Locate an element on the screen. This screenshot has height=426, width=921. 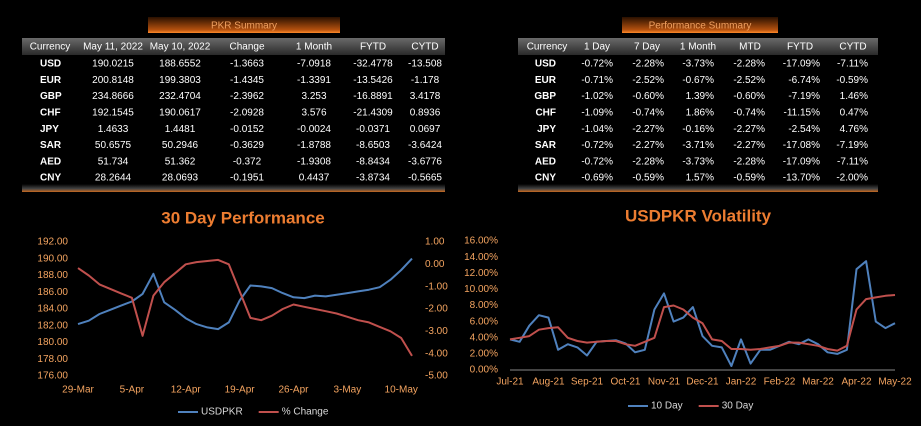
x-tick-label: 19-Apr is located at coordinates (240, 390).